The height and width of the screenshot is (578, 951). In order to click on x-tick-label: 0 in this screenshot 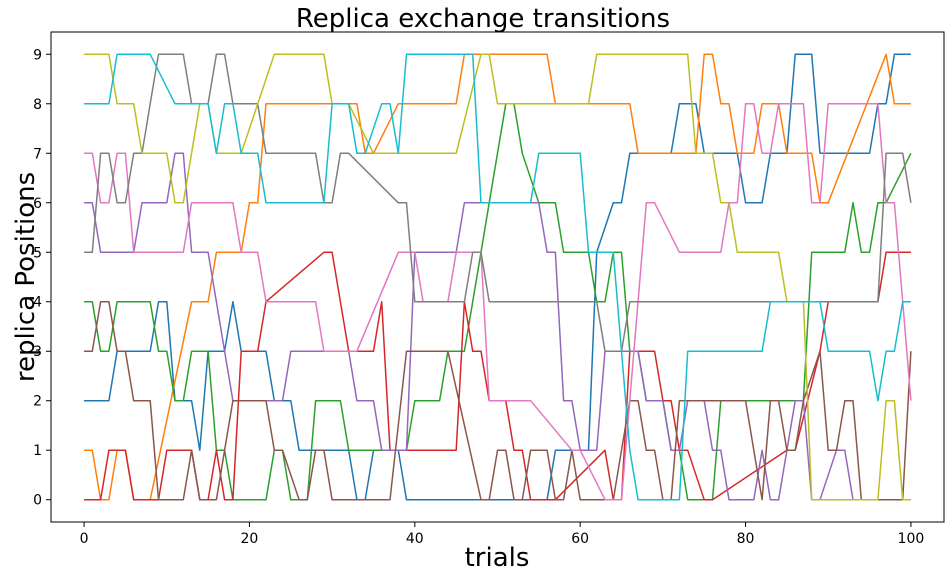, I will do `click(84, 539)`.